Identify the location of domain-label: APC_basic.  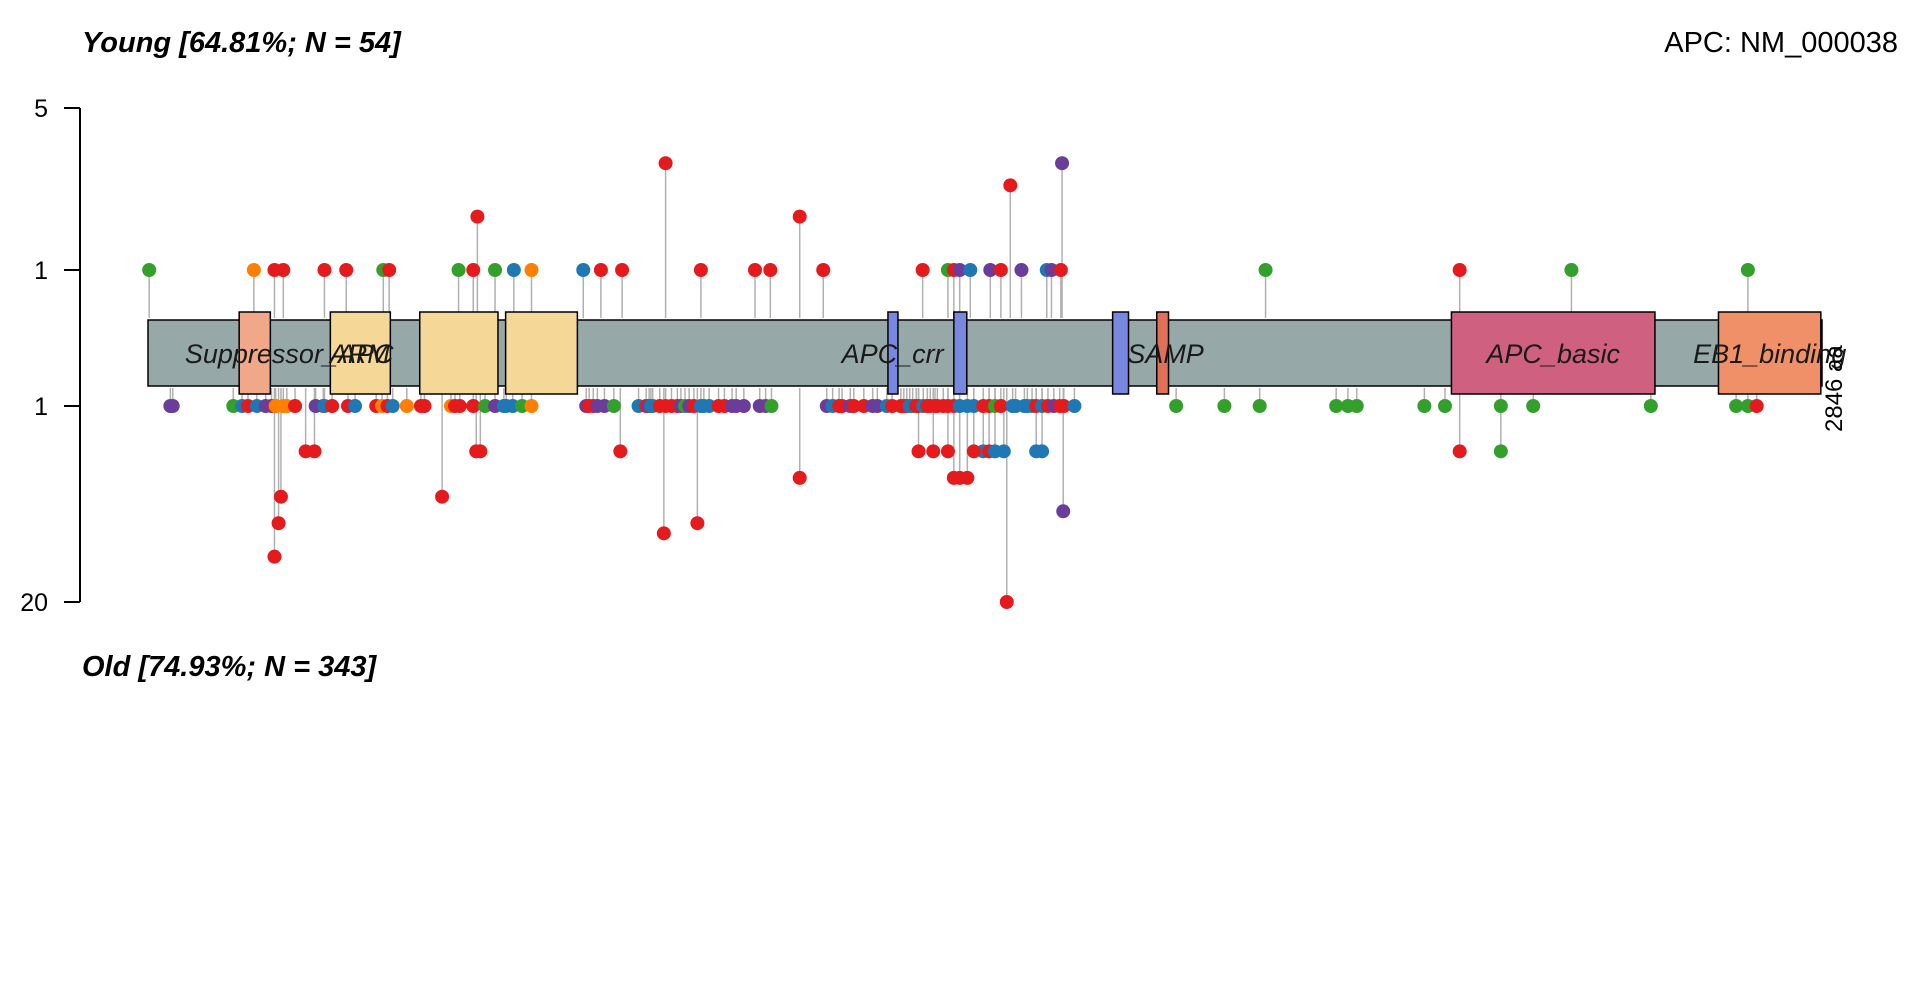
(1552, 354).